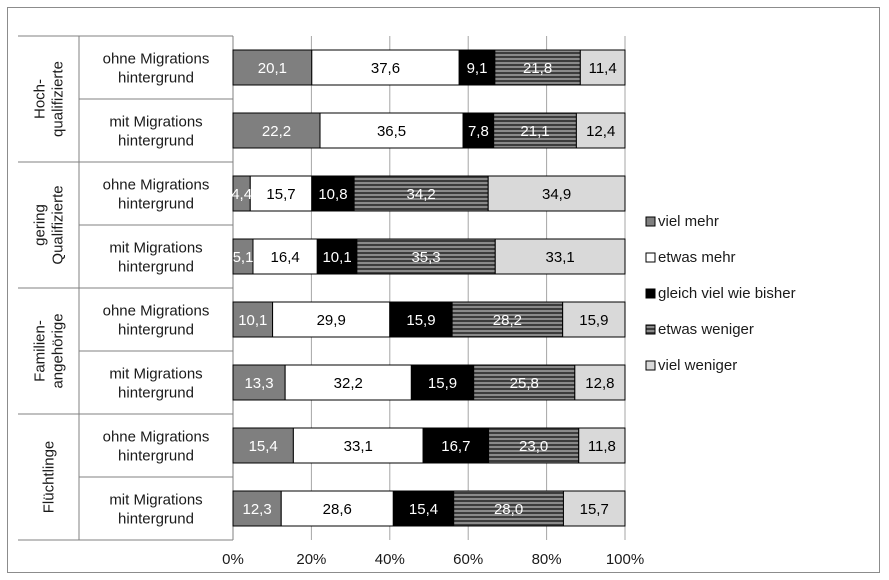 This screenshot has width=889, height=580. I want to click on legend-label: viel weniger, so click(697, 365).